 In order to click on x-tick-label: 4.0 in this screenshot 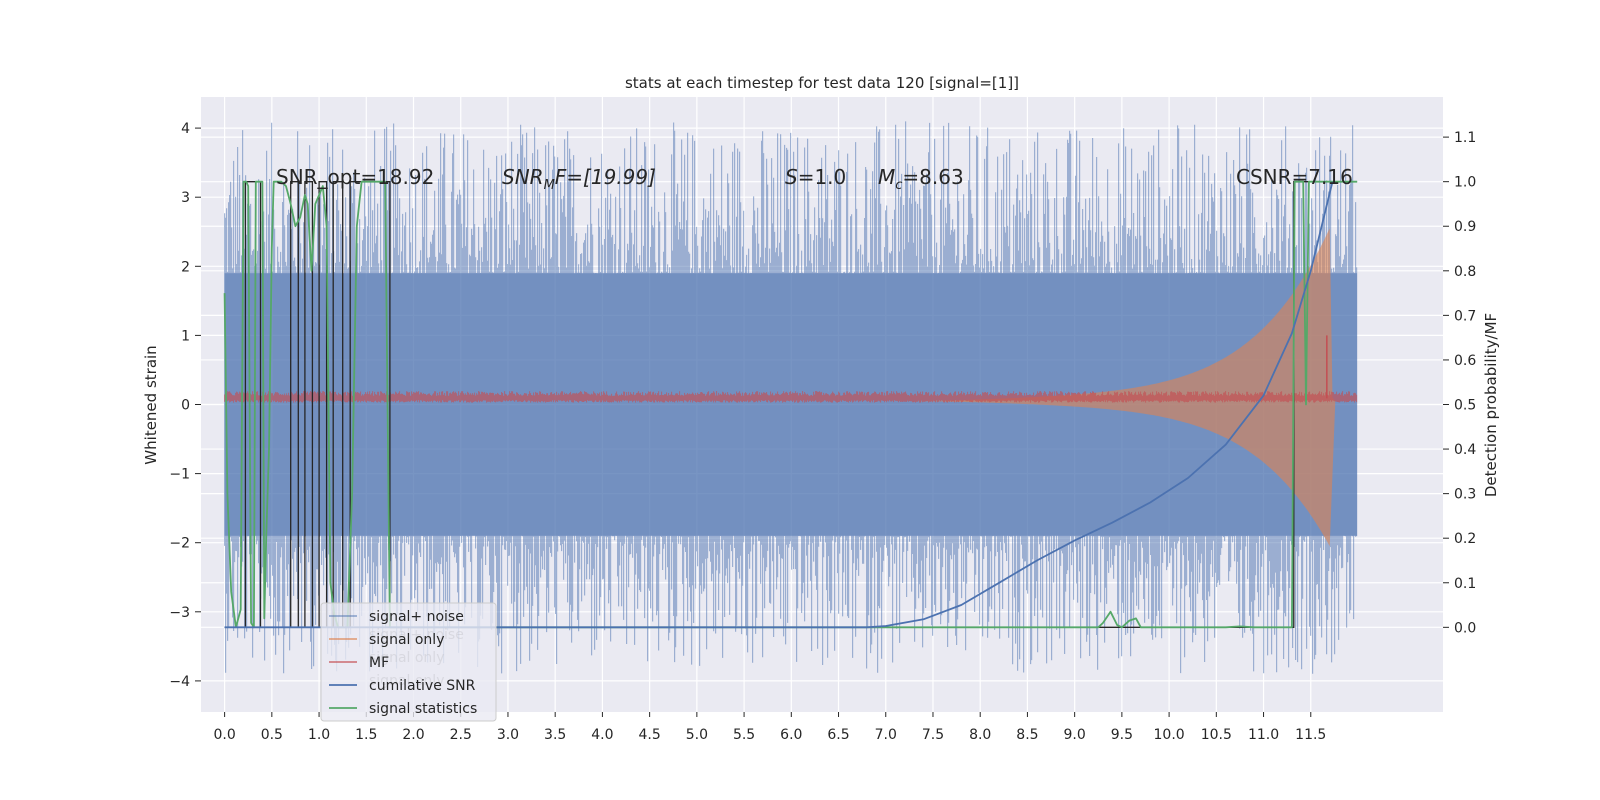, I will do `click(602, 735)`.